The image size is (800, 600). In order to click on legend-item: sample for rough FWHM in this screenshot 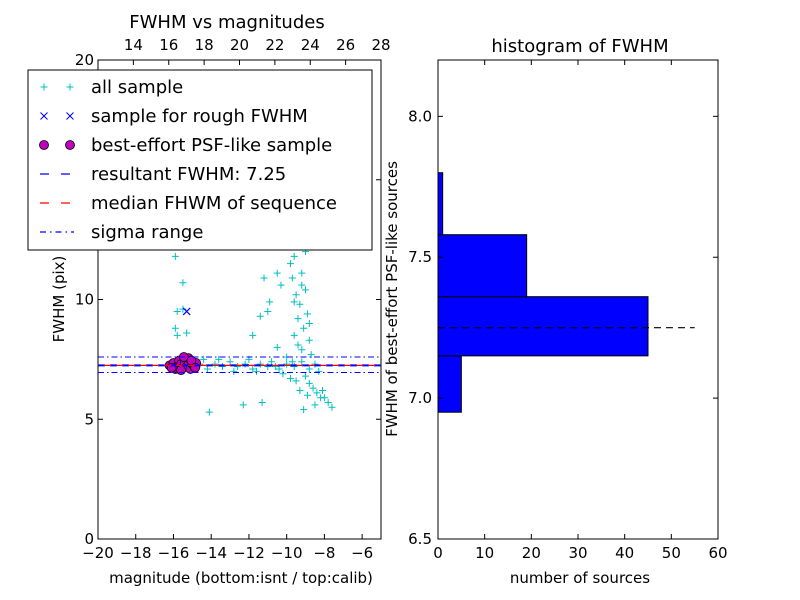, I will do `click(174, 116)`.